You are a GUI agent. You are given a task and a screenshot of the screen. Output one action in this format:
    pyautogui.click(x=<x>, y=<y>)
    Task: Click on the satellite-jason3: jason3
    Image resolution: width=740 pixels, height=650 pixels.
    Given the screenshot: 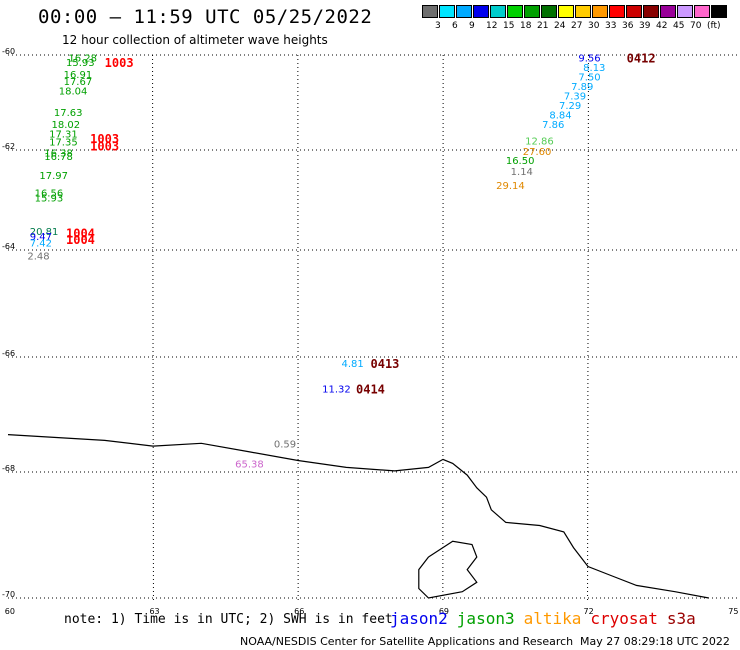 What is the action you would take?
    pyautogui.click(x=485, y=618)
    